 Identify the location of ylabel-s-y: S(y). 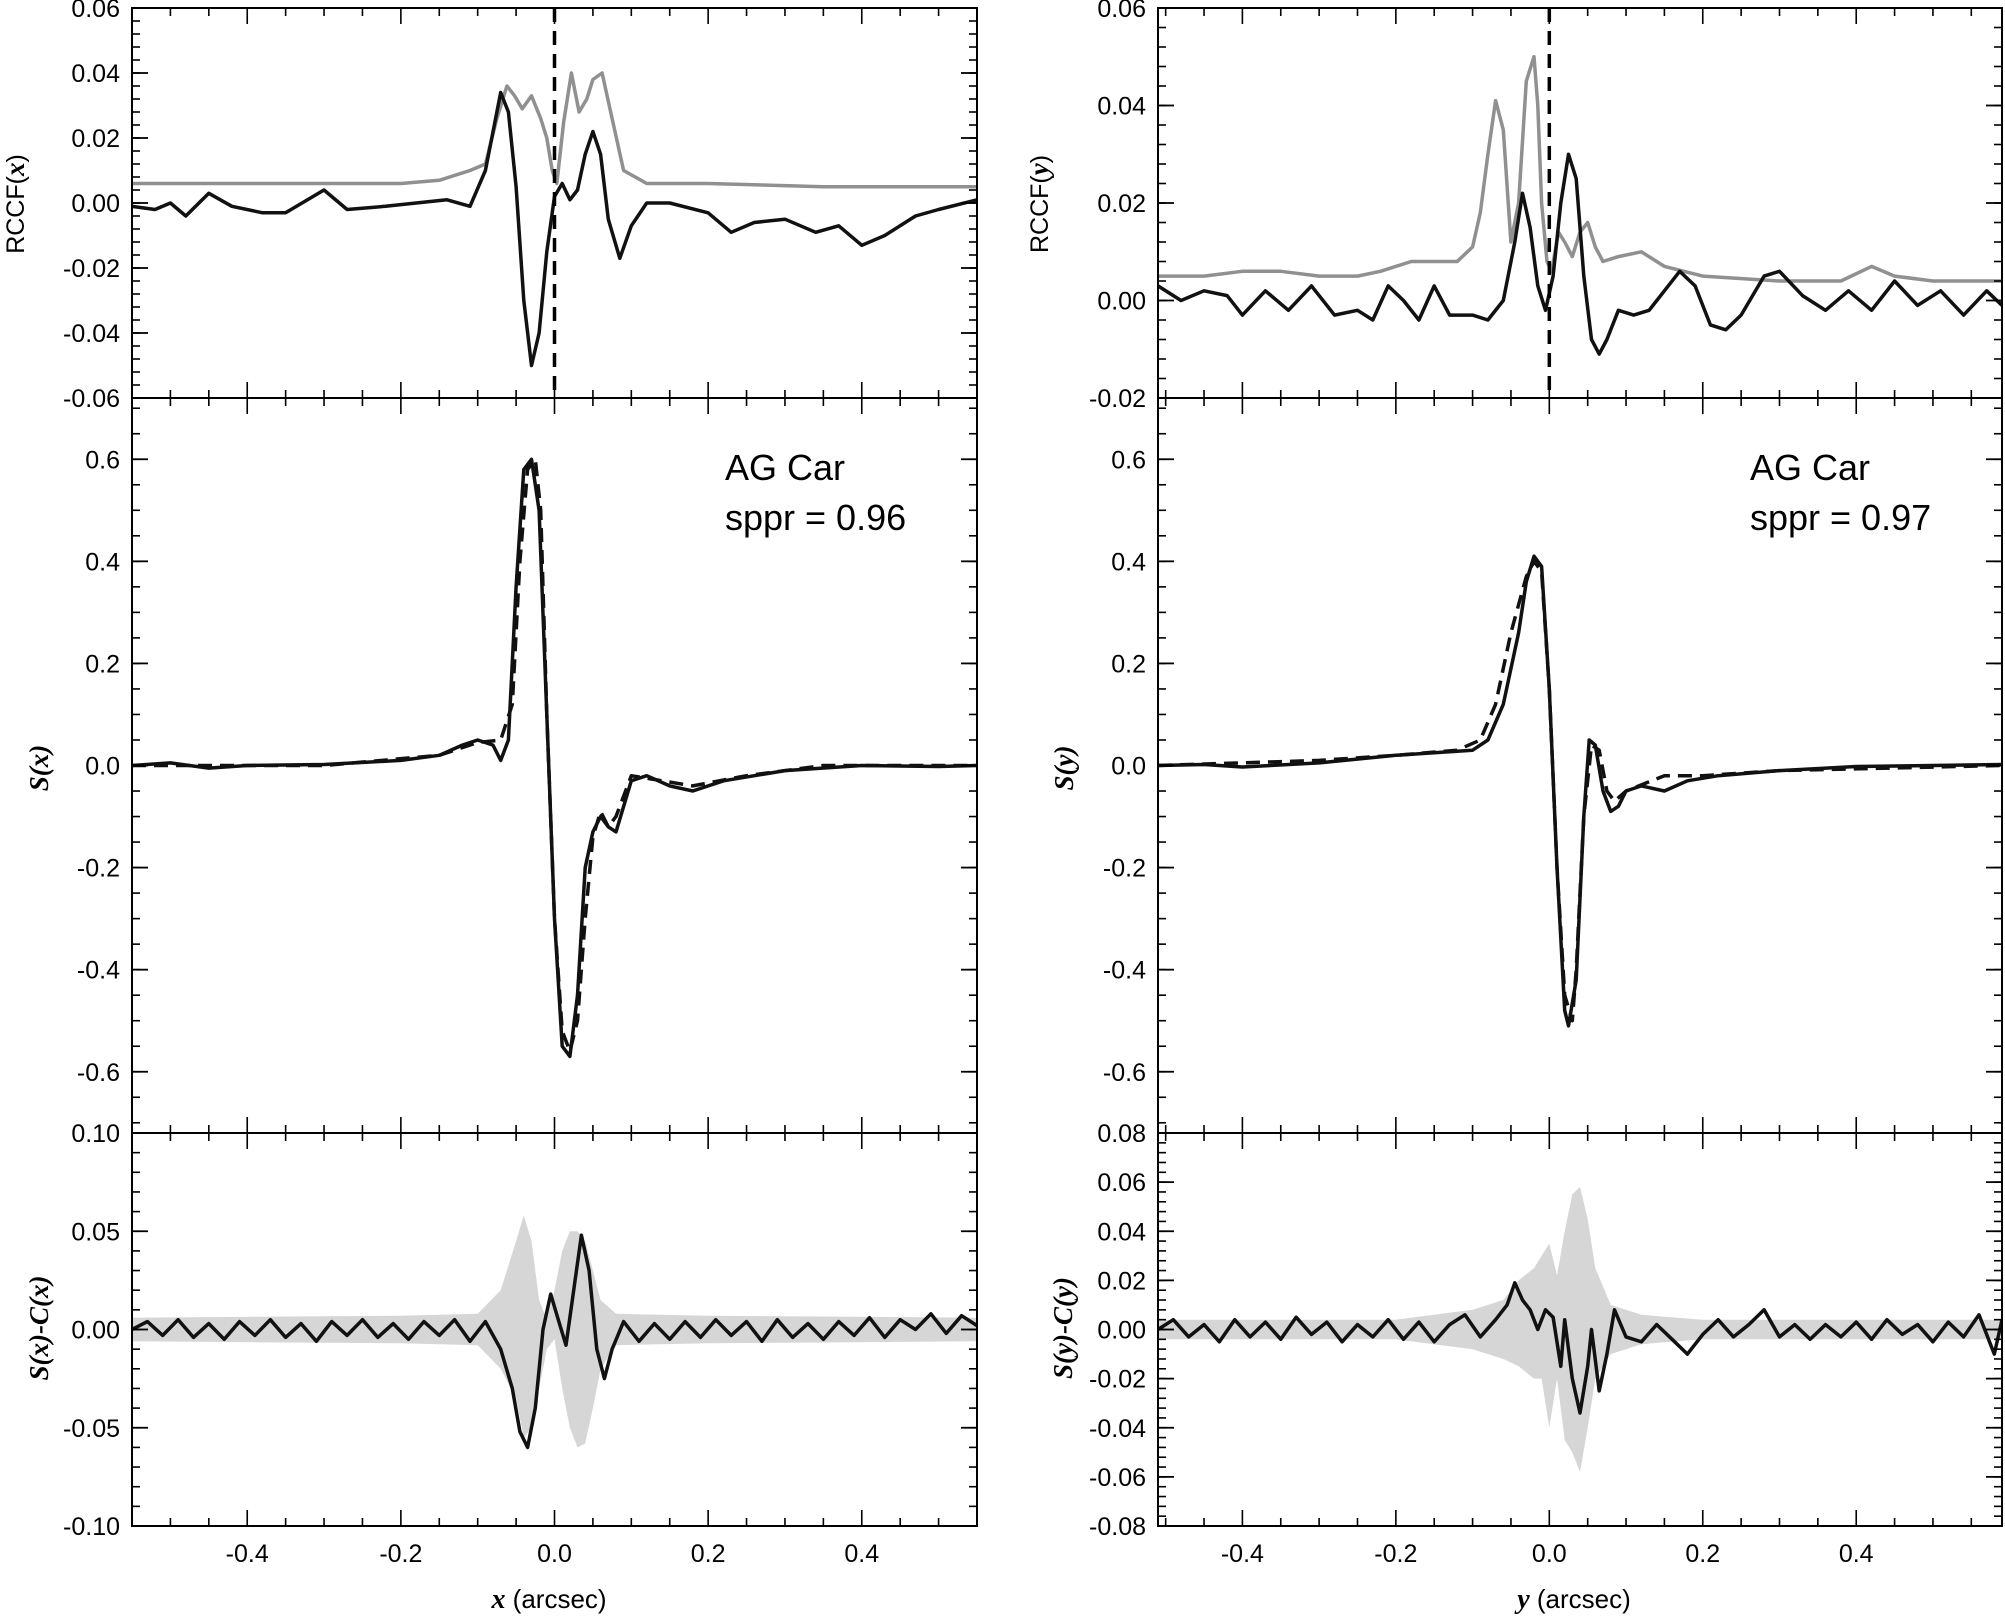
(1064, 768).